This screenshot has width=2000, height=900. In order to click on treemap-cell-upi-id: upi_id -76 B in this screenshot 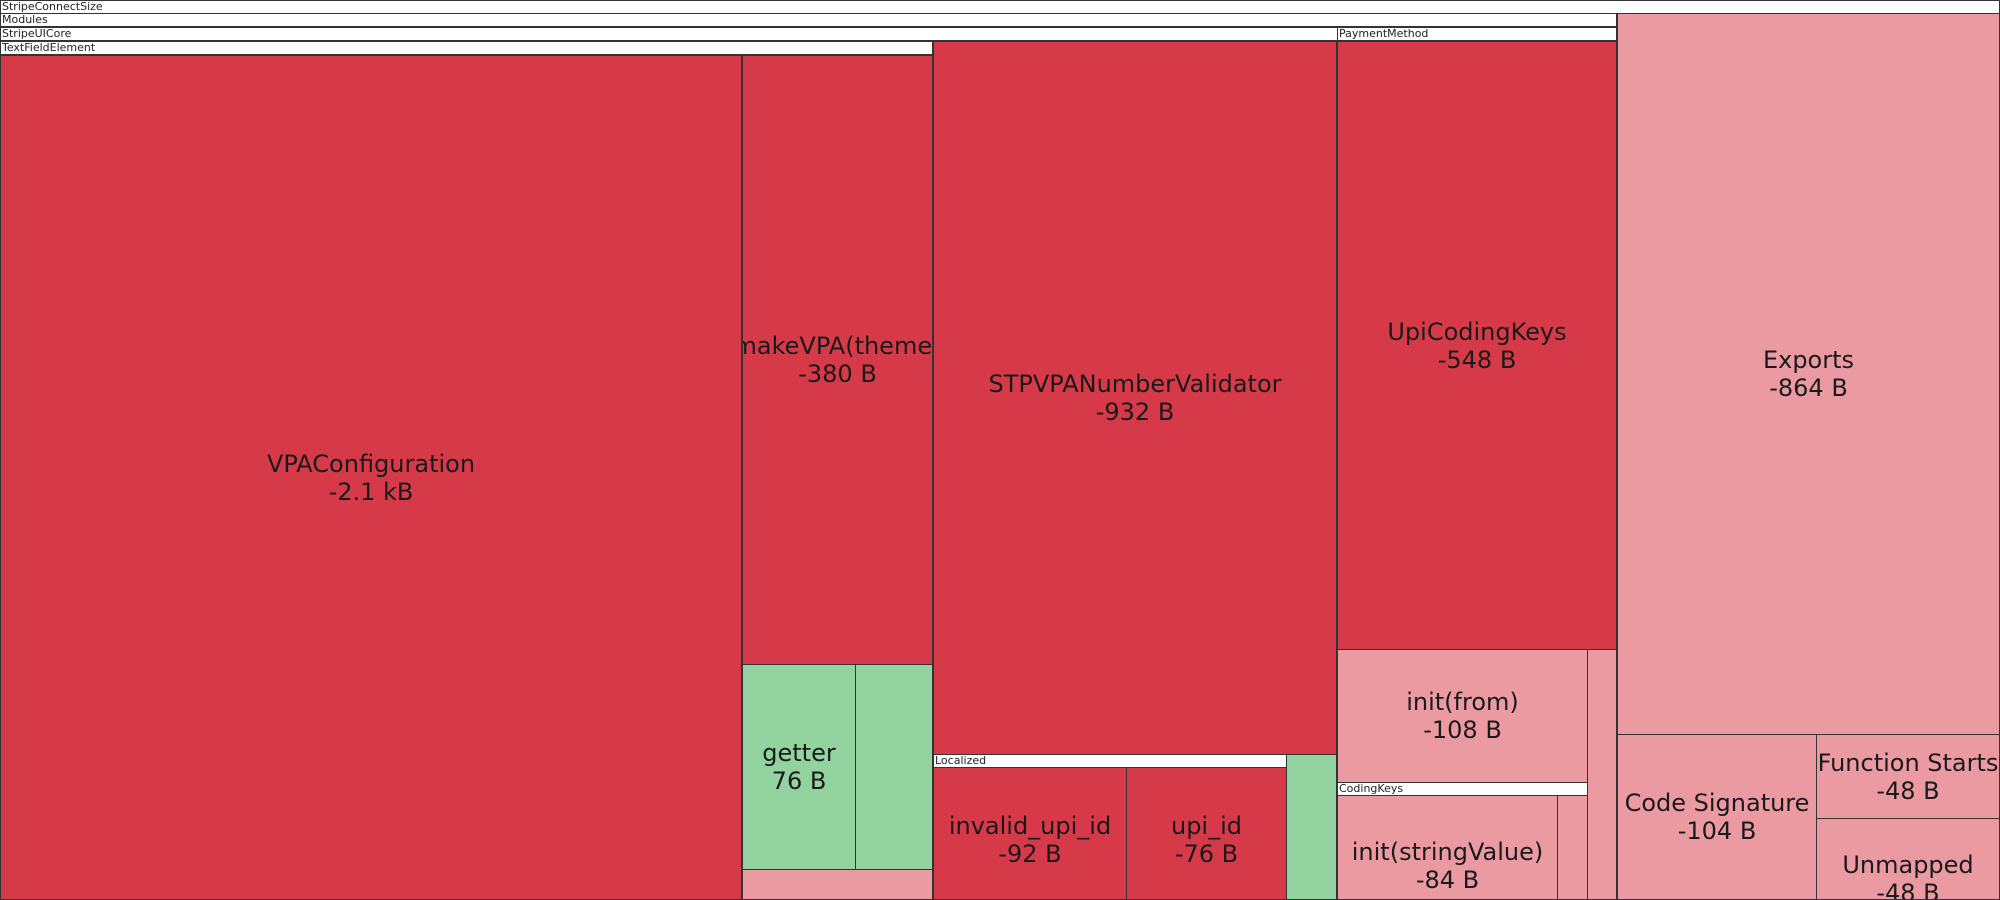, I will do `click(1206, 833)`.